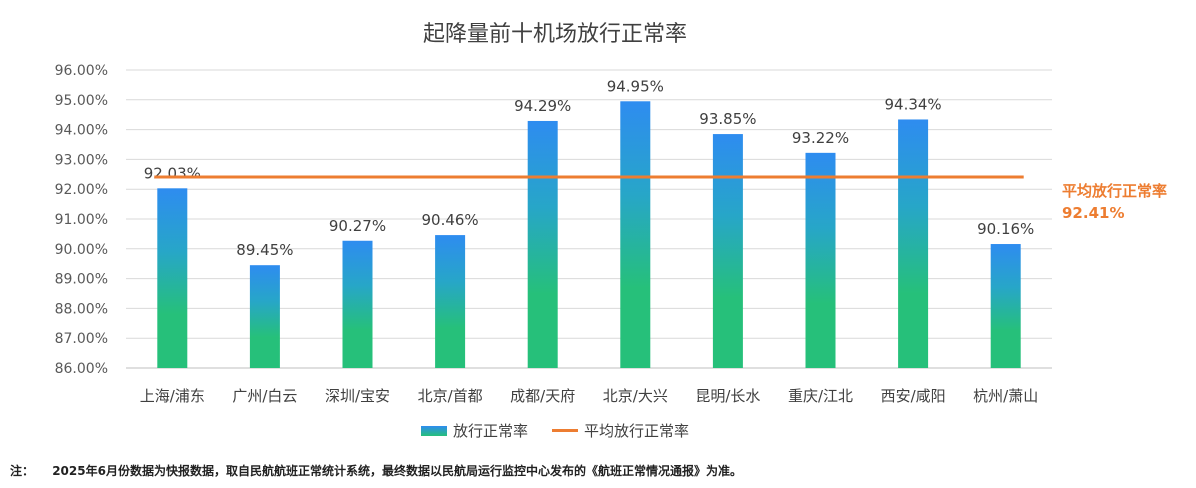 The width and height of the screenshot is (1196, 488). Describe the element at coordinates (357, 396) in the screenshot. I see `x-tick-label: 深圳/宝安` at that location.